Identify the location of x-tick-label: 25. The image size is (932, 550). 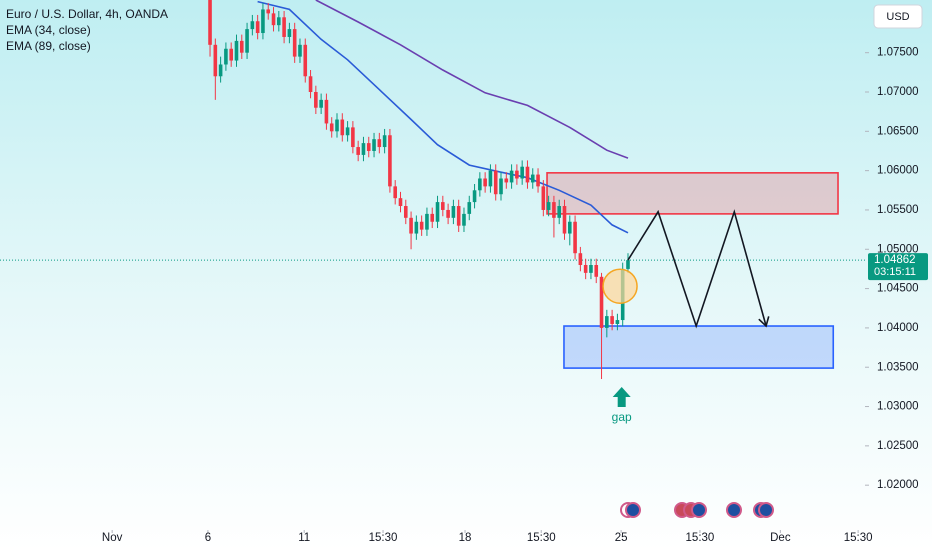
(621, 538).